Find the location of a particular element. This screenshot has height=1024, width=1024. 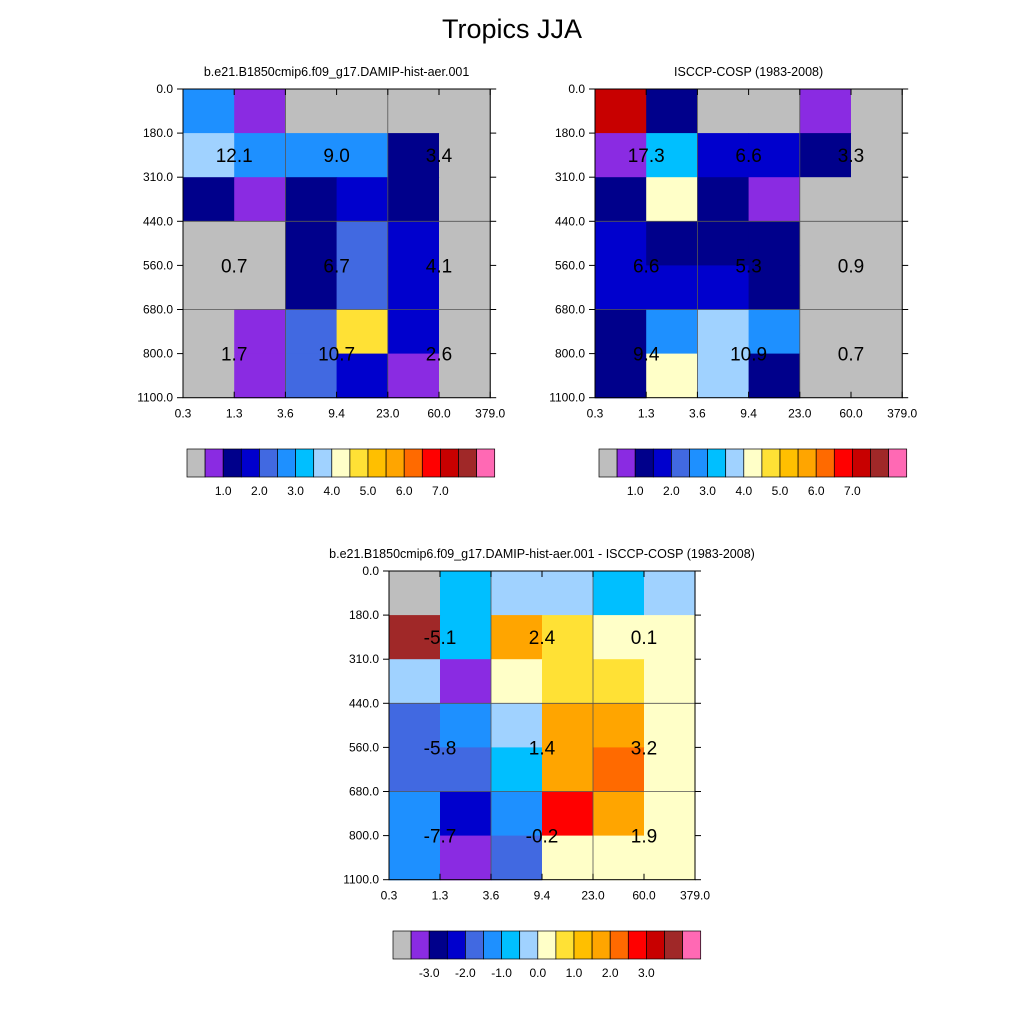

cell-value-label: 10.9 is located at coordinates (748, 355).